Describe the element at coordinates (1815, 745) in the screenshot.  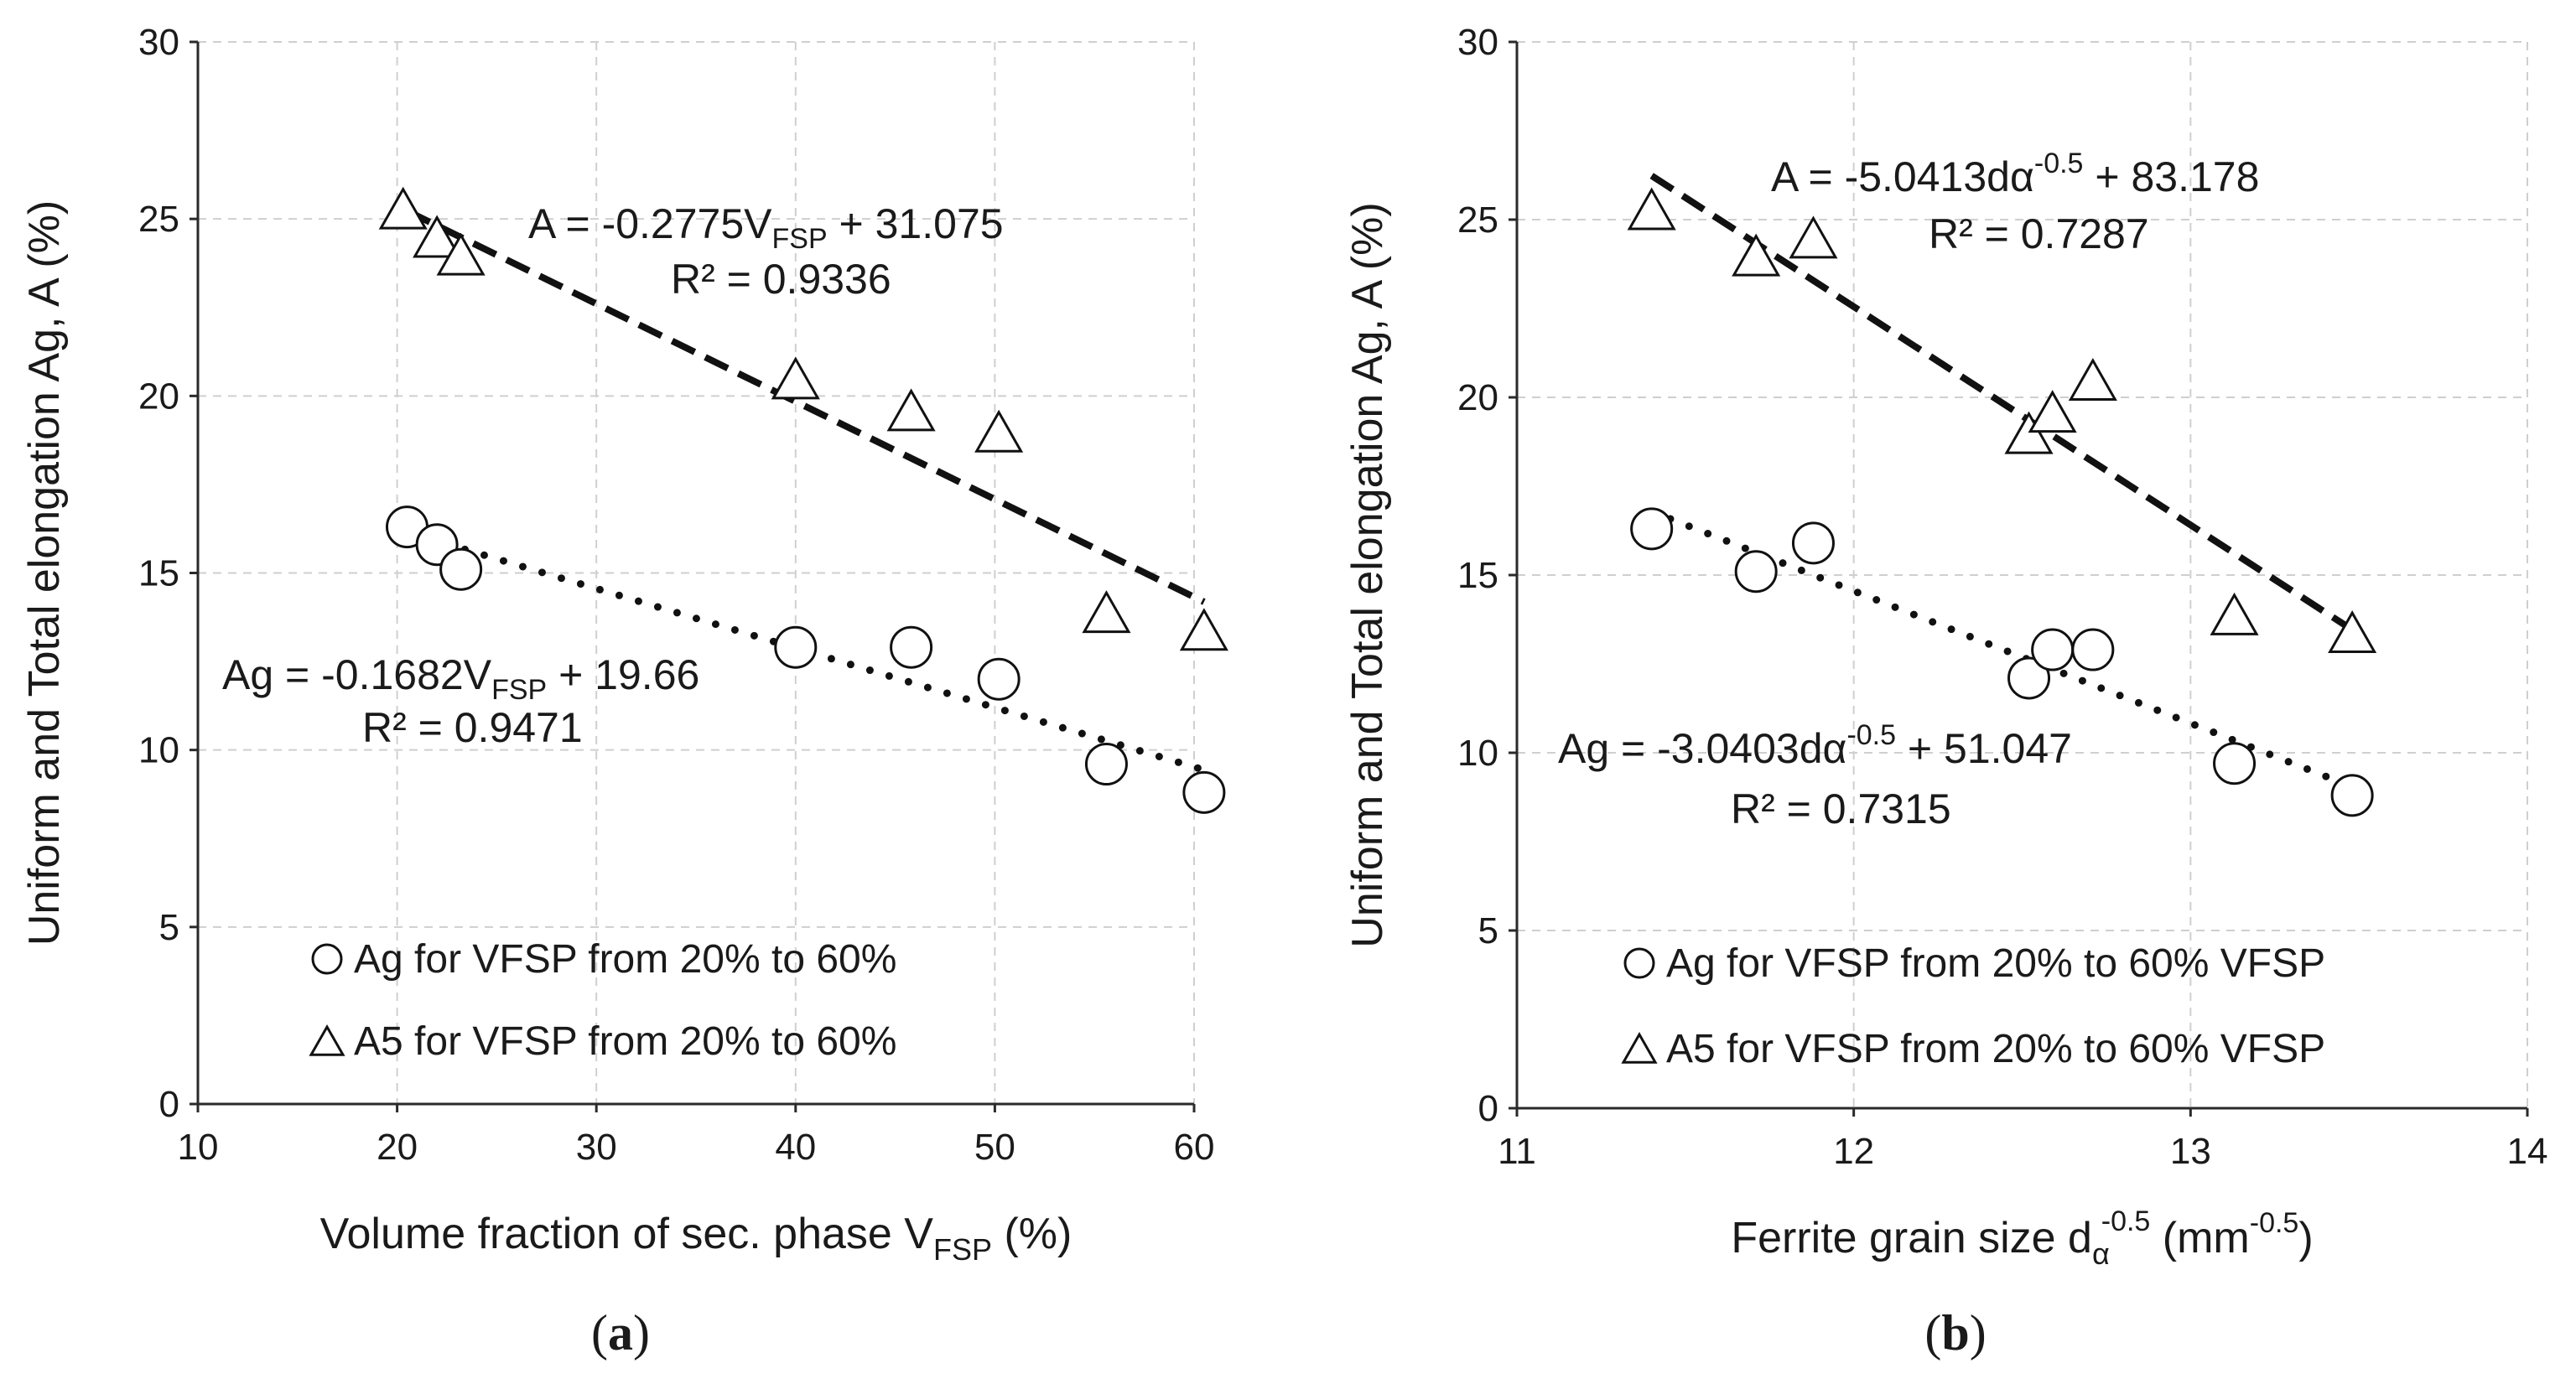
I see `trendline-equation: Ag = -3.0403dα-0.5 + 51.047` at that location.